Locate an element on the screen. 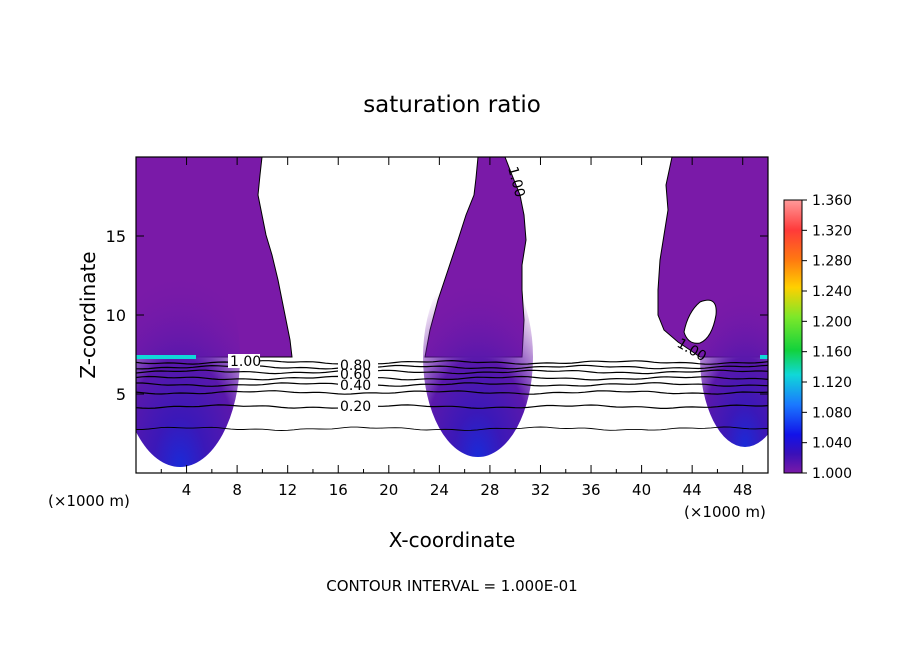 This screenshot has width=904, height=654. contour-label-1-00-left: 1.00 is located at coordinates (245, 362).